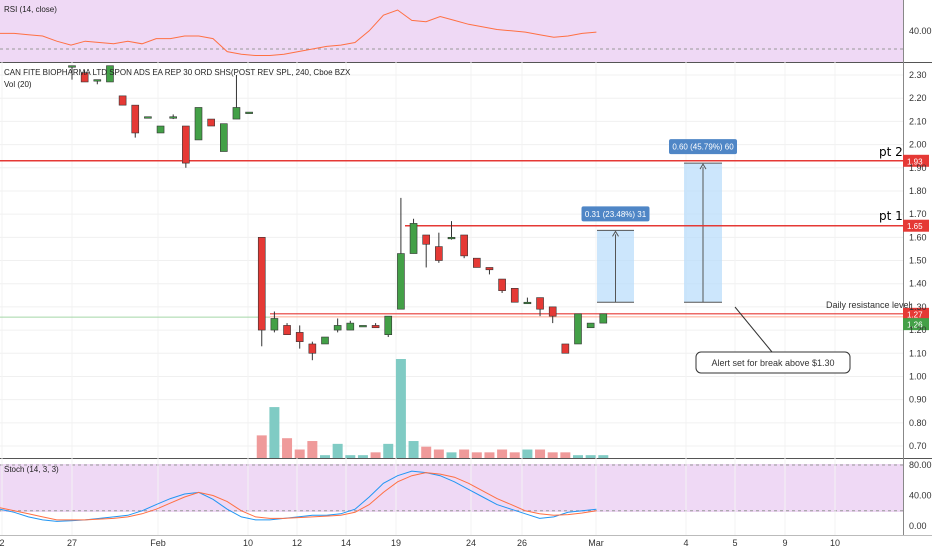 The image size is (932, 550). What do you see at coordinates (920, 465) in the screenshot?
I see `stoch-tick-label: 80.00` at bounding box center [920, 465].